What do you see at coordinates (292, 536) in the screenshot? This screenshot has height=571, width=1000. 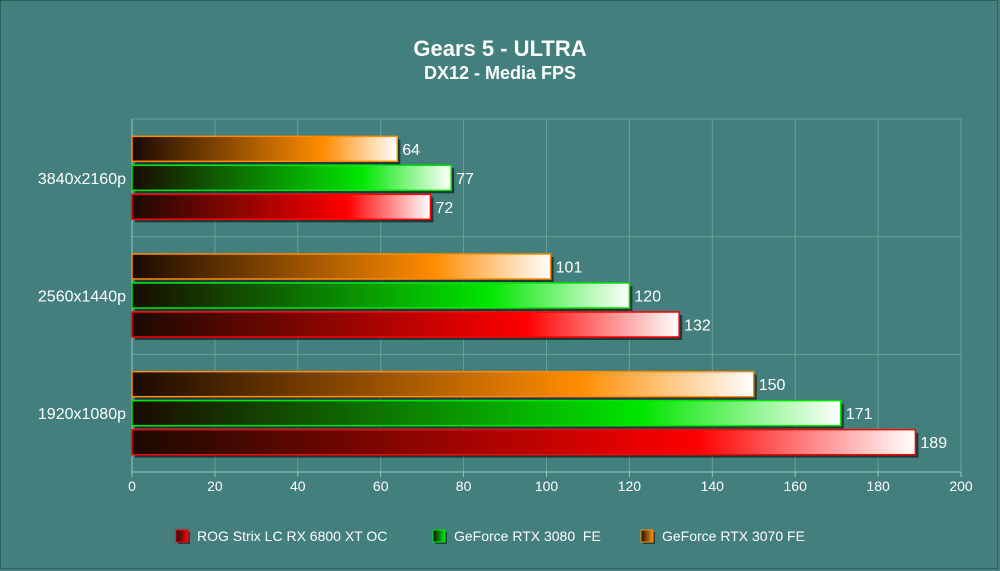 I see `legend-label-0: ROG Strix LC RX 6800 XT OC` at bounding box center [292, 536].